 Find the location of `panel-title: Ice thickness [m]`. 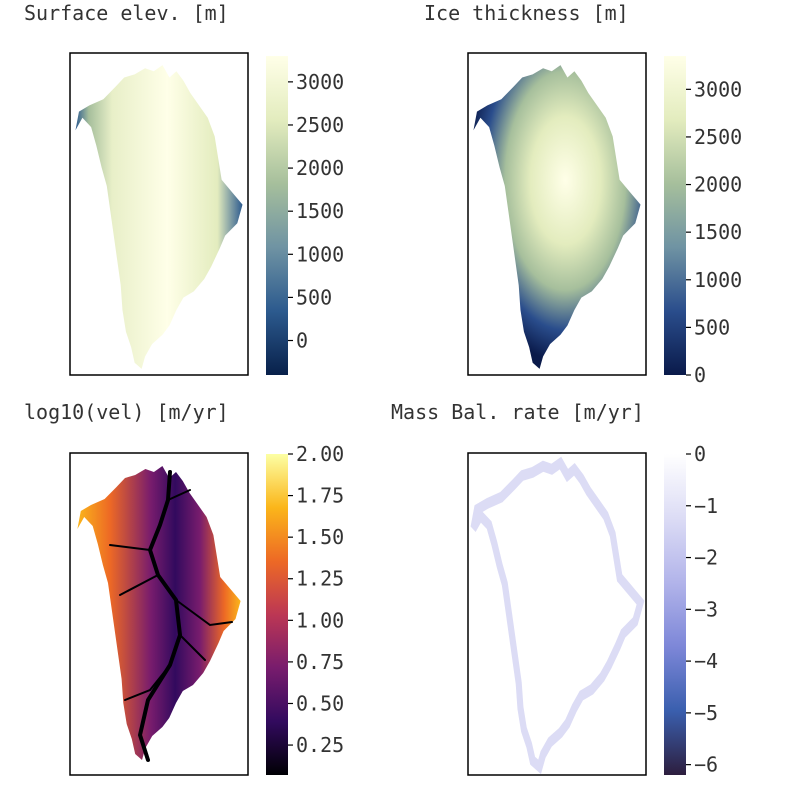

panel-title: Ice thickness [m] is located at coordinates (526, 13).